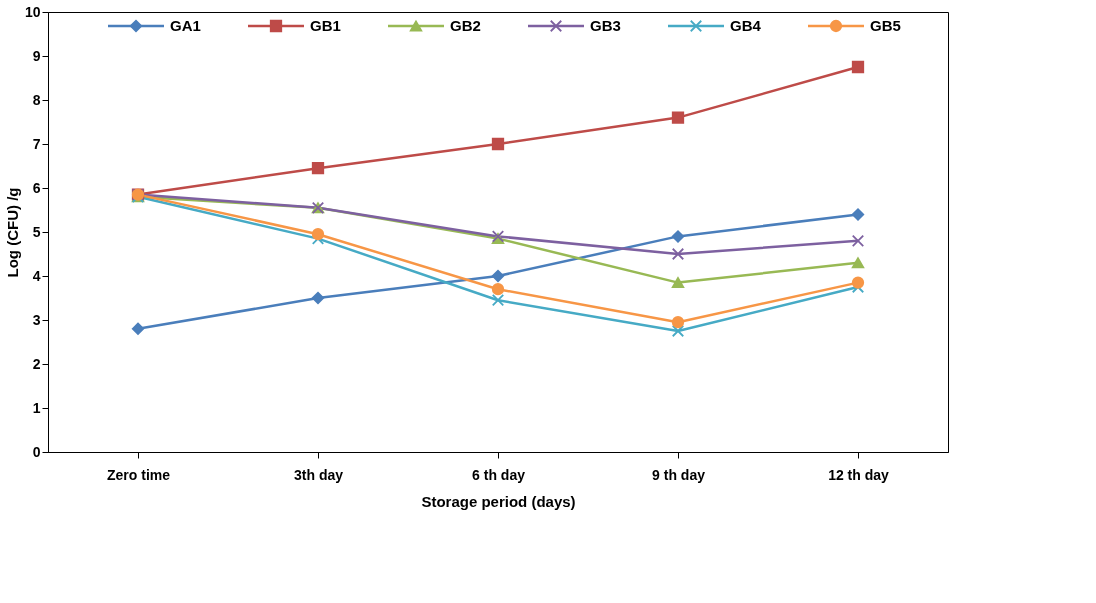  What do you see at coordinates (859, 474) in the screenshot?
I see `x-tick-label: 12 th day` at bounding box center [859, 474].